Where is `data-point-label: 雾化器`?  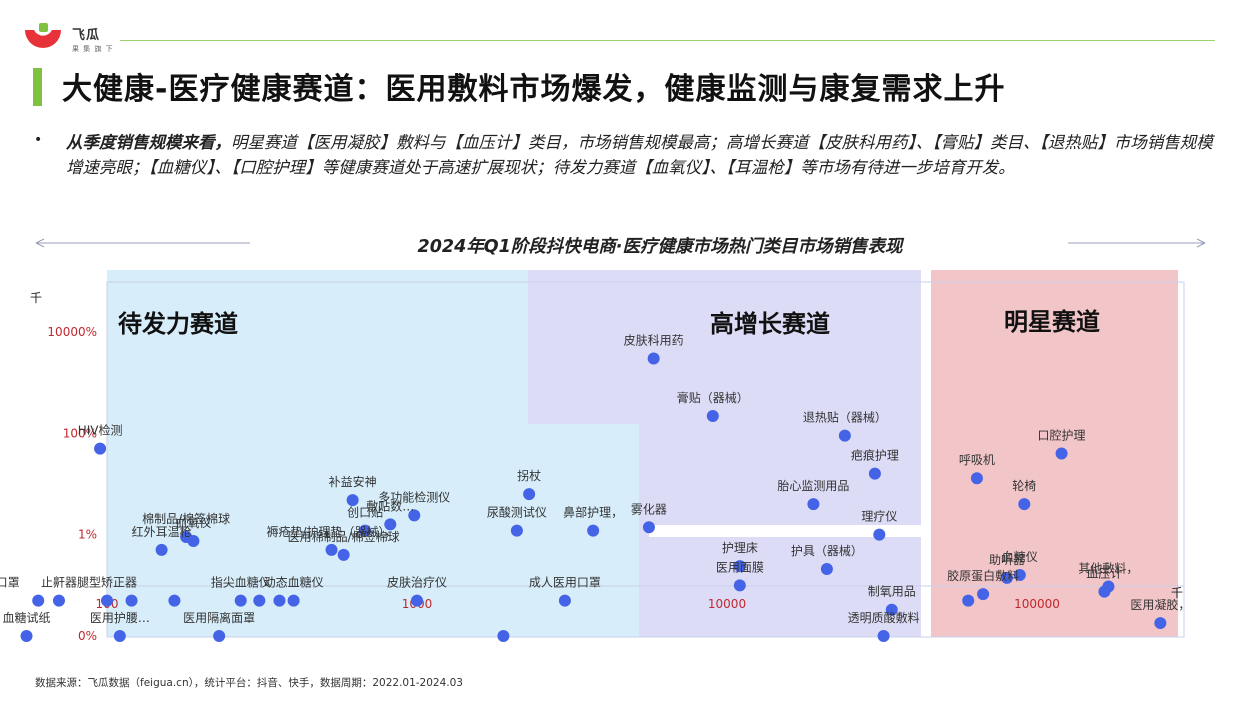
data-point-label: 雾化器 is located at coordinates (649, 509).